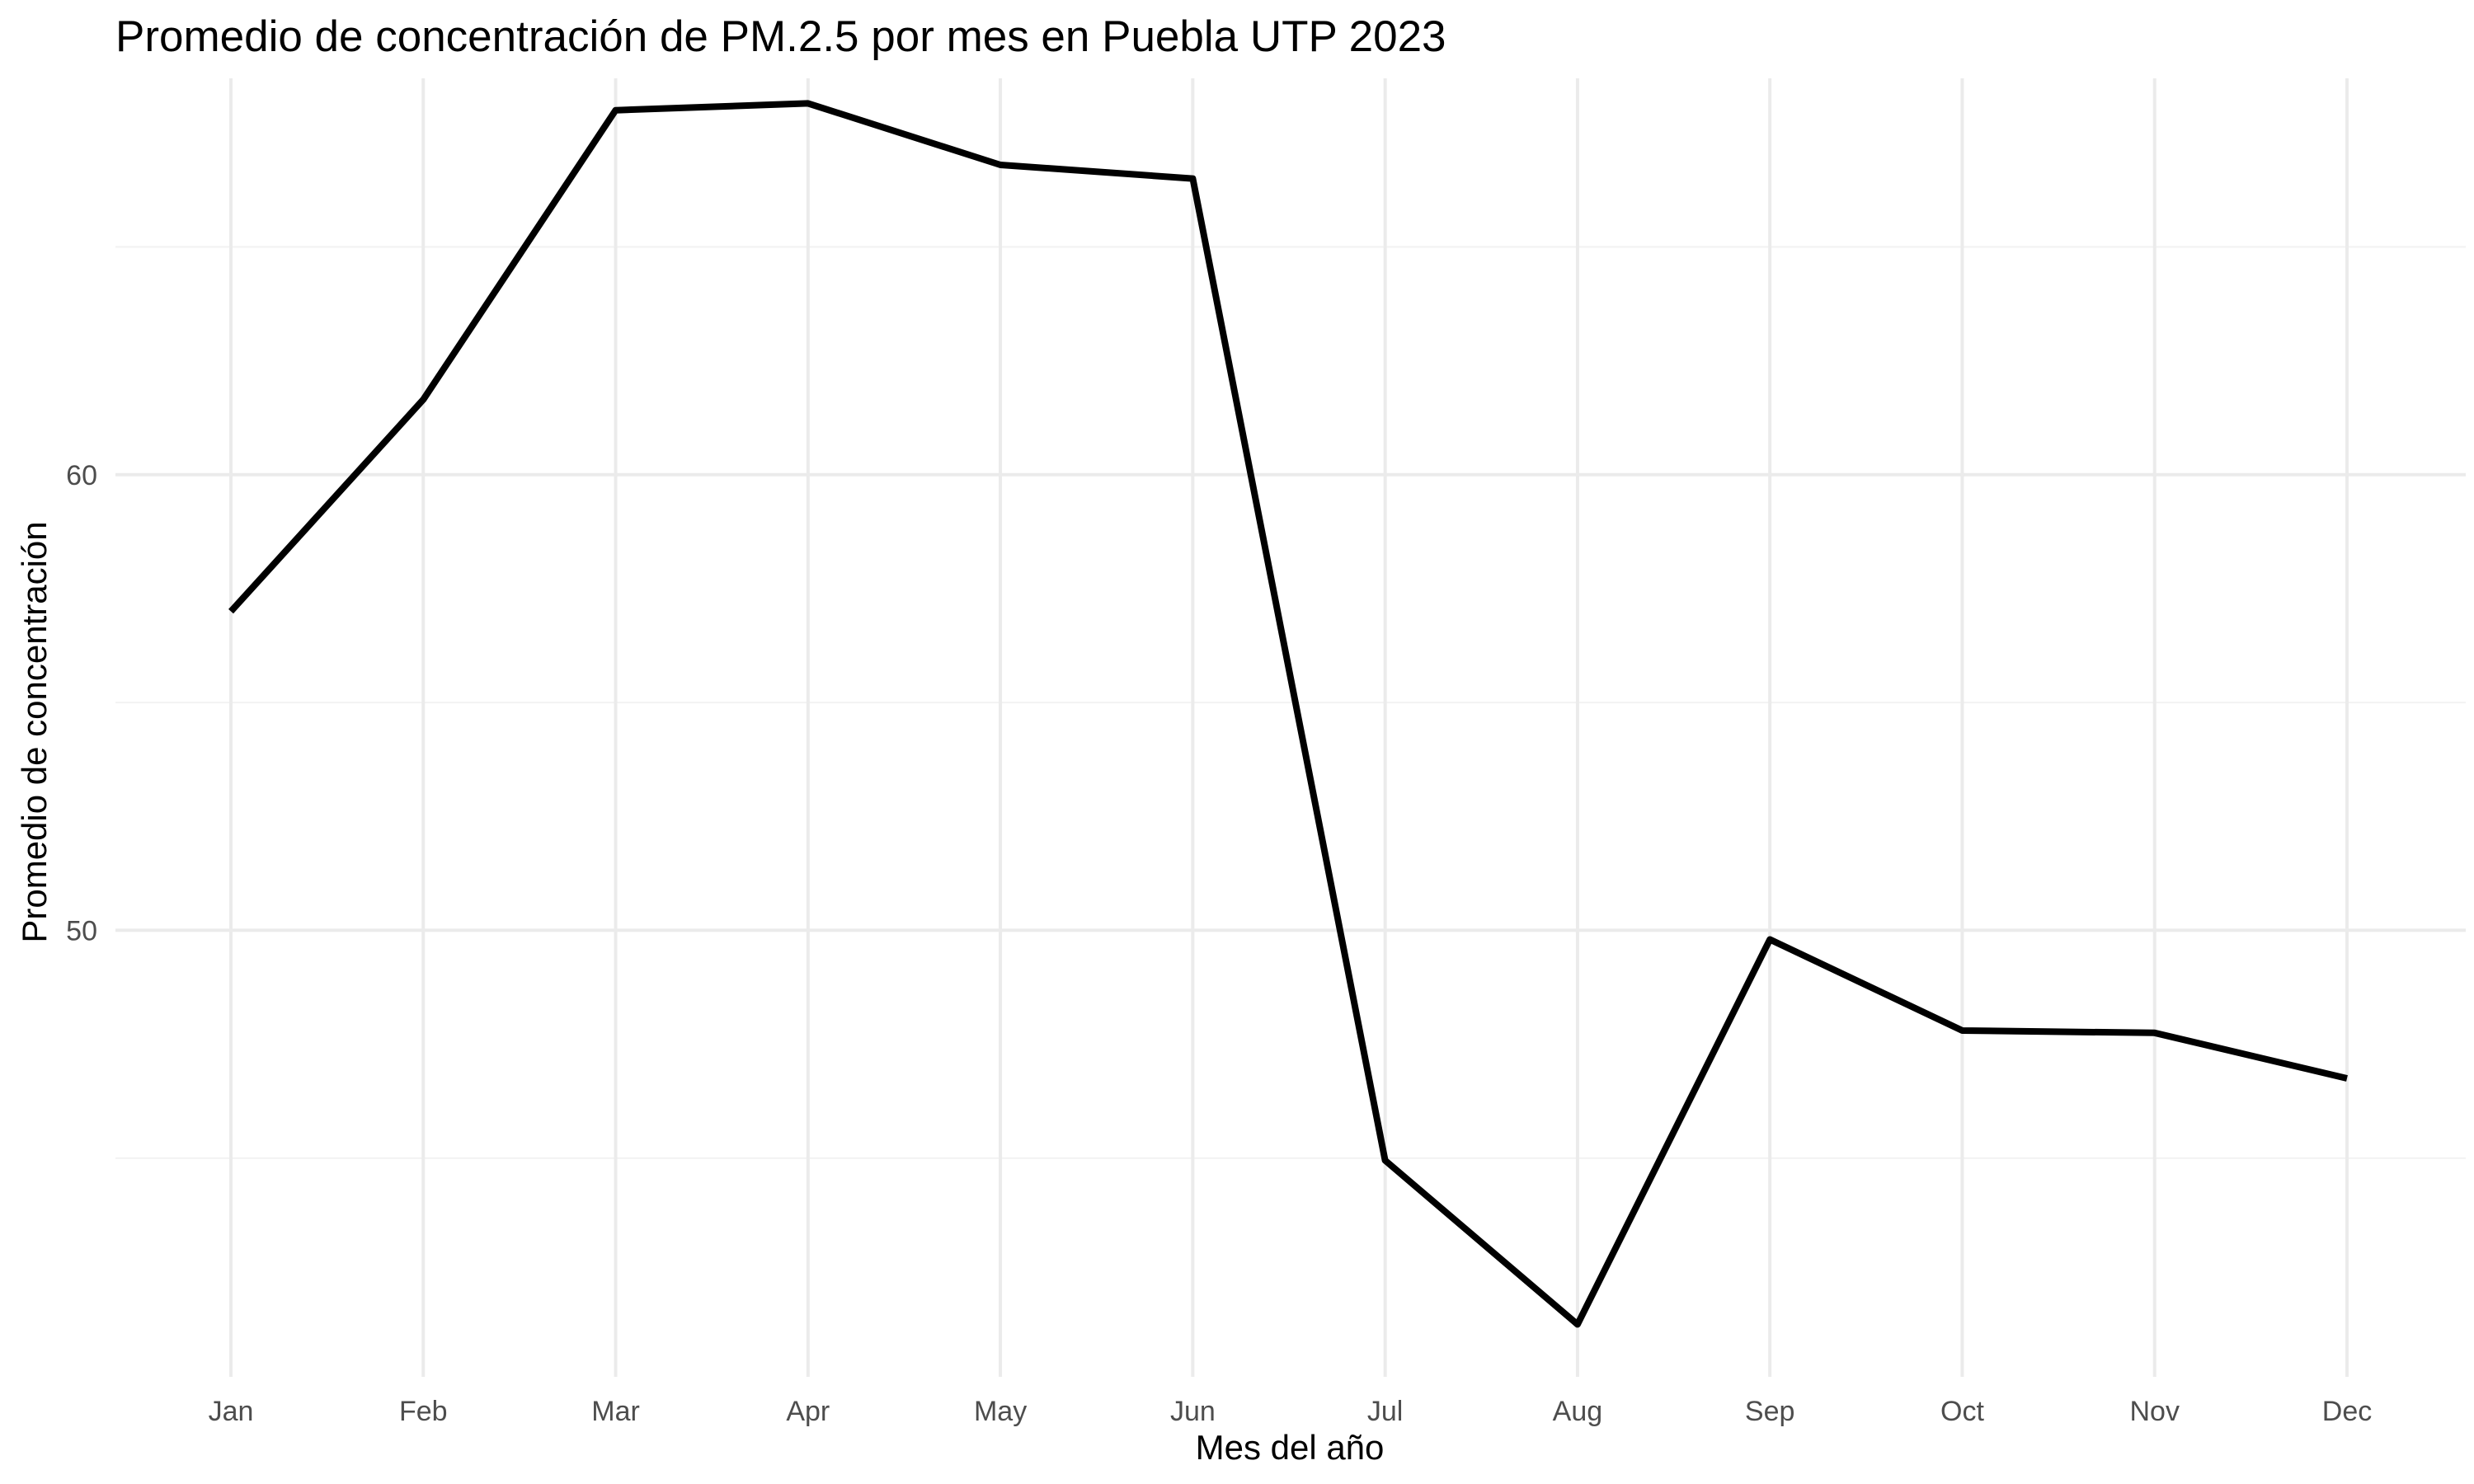 The height and width of the screenshot is (1484, 2474). Describe the element at coordinates (808, 1411) in the screenshot. I see `x-tick-label: Apr` at that location.